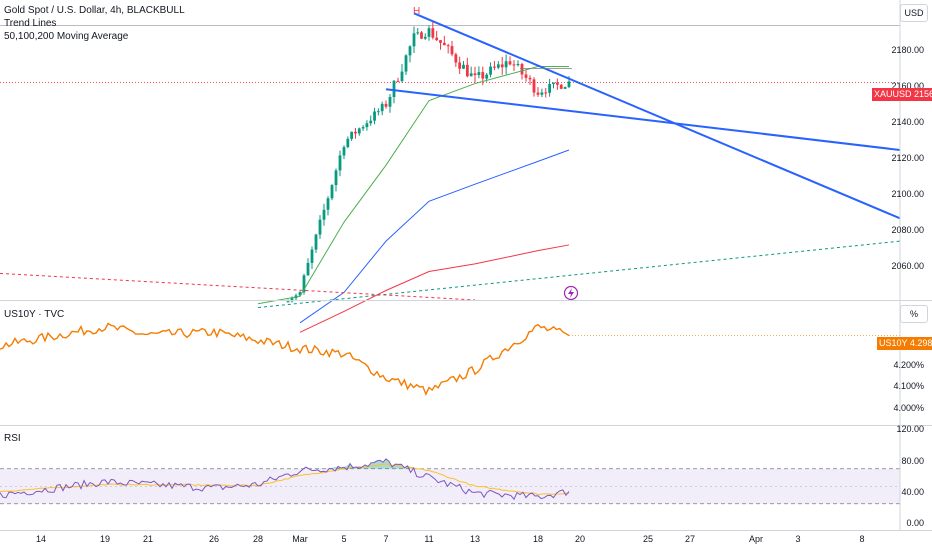 The height and width of the screenshot is (550, 932). Describe the element at coordinates (914, 314) in the screenshot. I see `percent-scale-button: %` at that location.